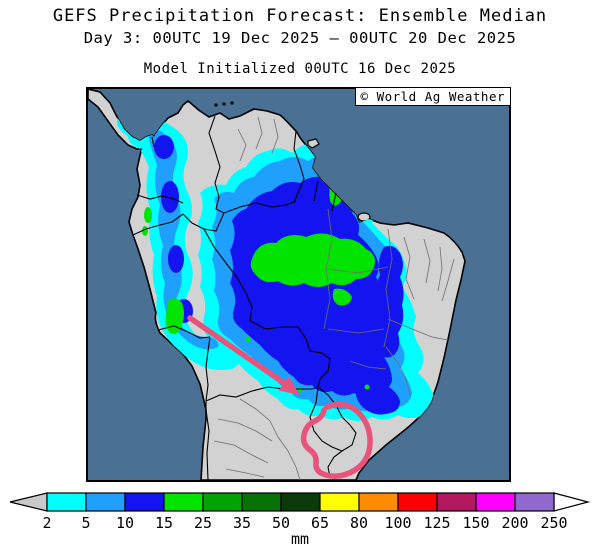  What do you see at coordinates (553, 523) in the screenshot?
I see `colorbar-tick-label: 250` at bounding box center [553, 523].